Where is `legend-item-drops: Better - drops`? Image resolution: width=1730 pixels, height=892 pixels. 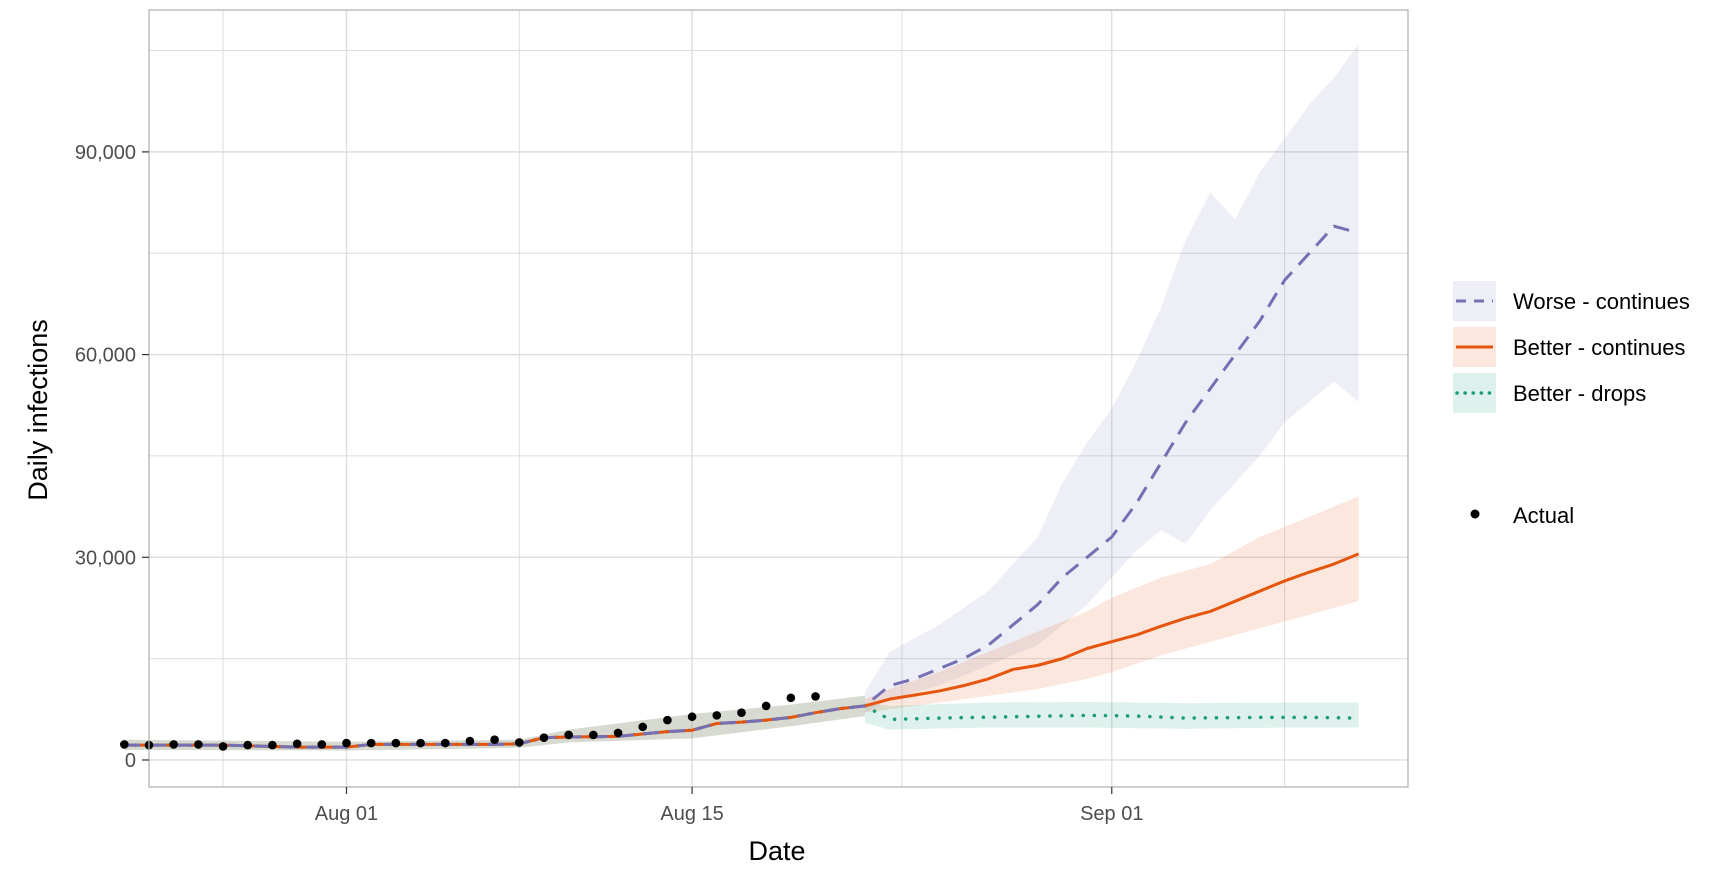
legend-item-drops: Better - drops is located at coordinates (1549, 393).